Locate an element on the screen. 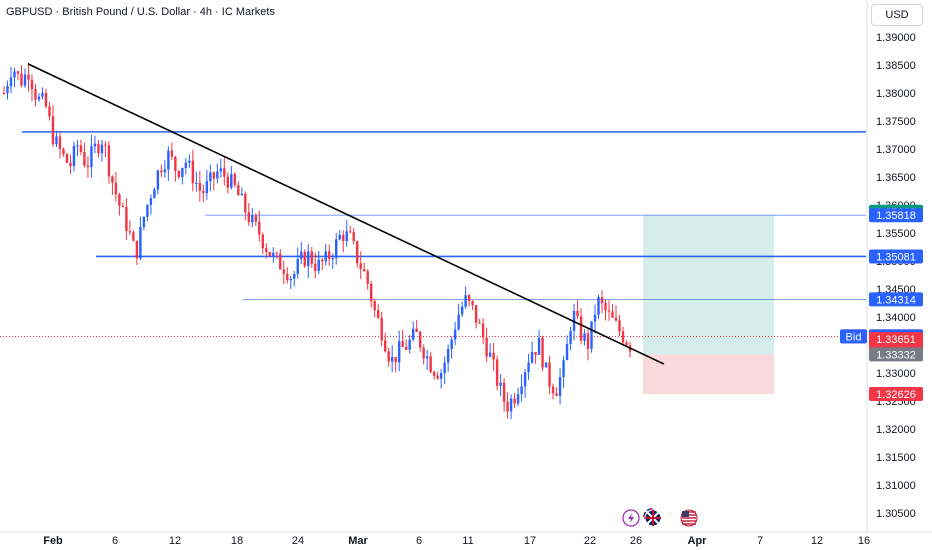 The width and height of the screenshot is (932, 550). price-tick-label: 1.34000 is located at coordinates (896, 318).